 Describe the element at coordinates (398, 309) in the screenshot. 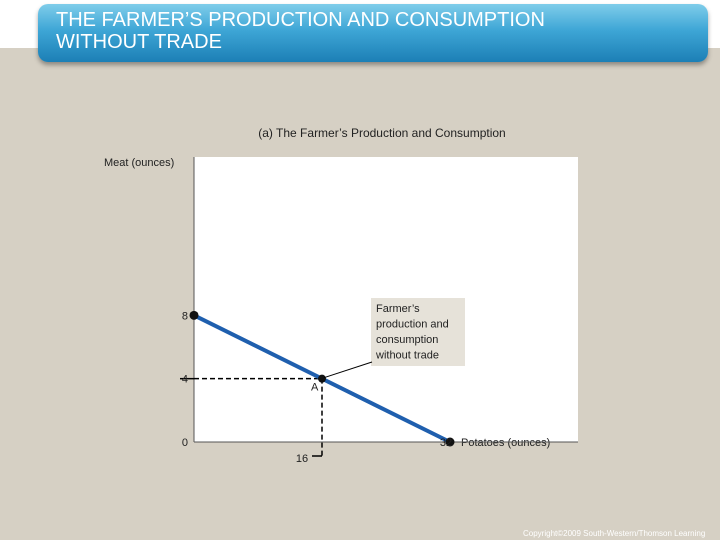

I see `annotation-line: Farmer’s` at that location.